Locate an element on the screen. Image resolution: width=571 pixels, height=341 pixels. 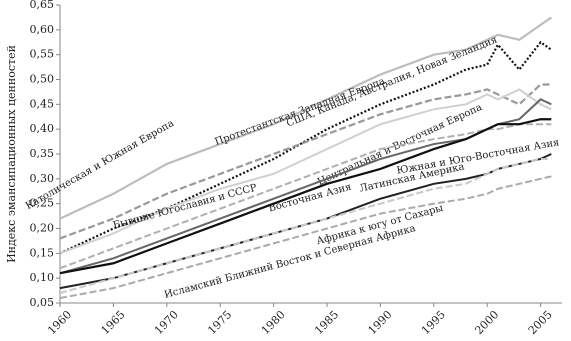
x-tick-label: 1985 is located at coordinates (326, 322).